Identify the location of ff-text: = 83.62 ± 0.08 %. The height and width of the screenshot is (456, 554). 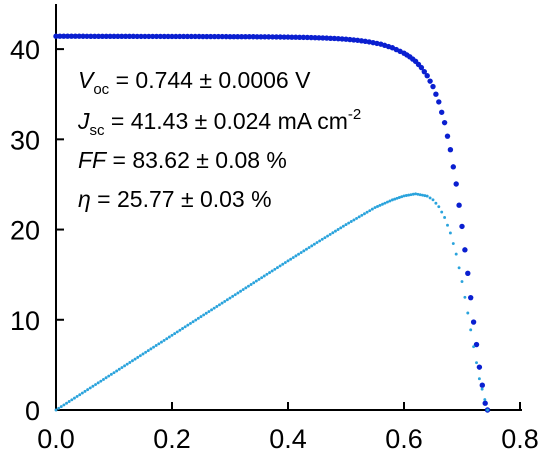
(196, 160).